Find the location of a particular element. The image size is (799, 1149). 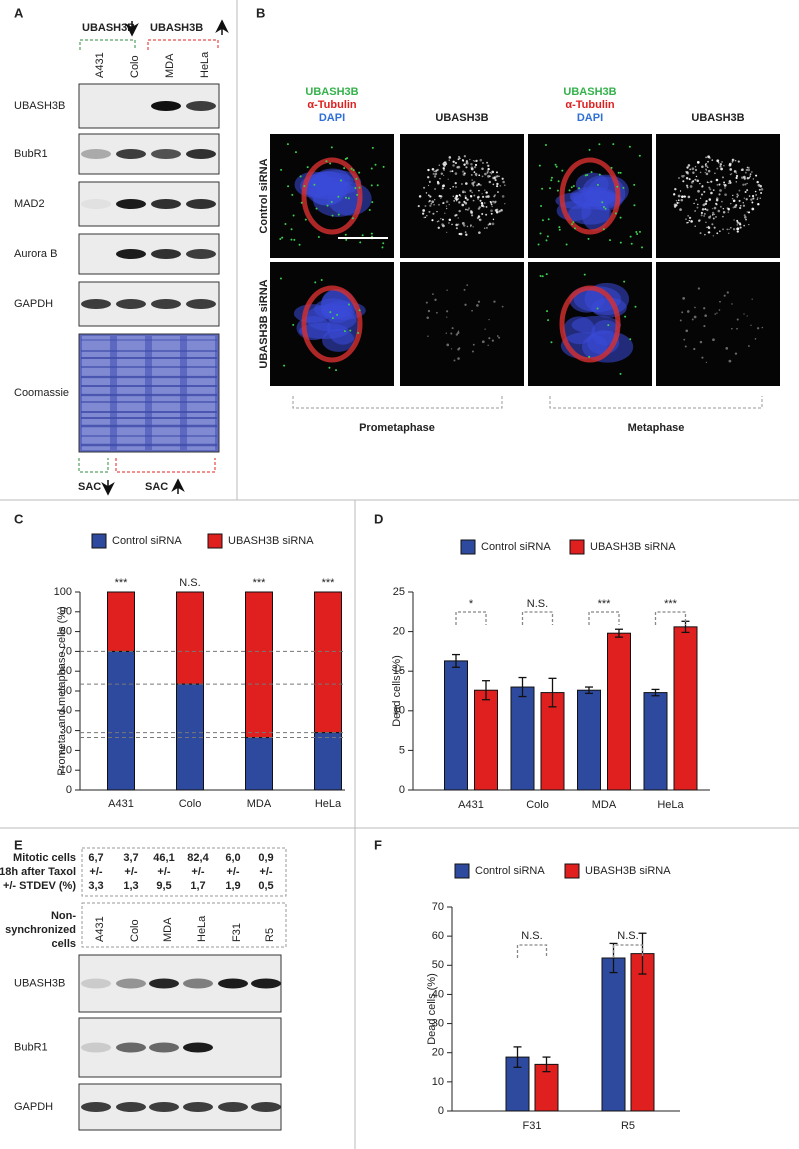

rotated-label: MDA is located at coordinates (170, 65).